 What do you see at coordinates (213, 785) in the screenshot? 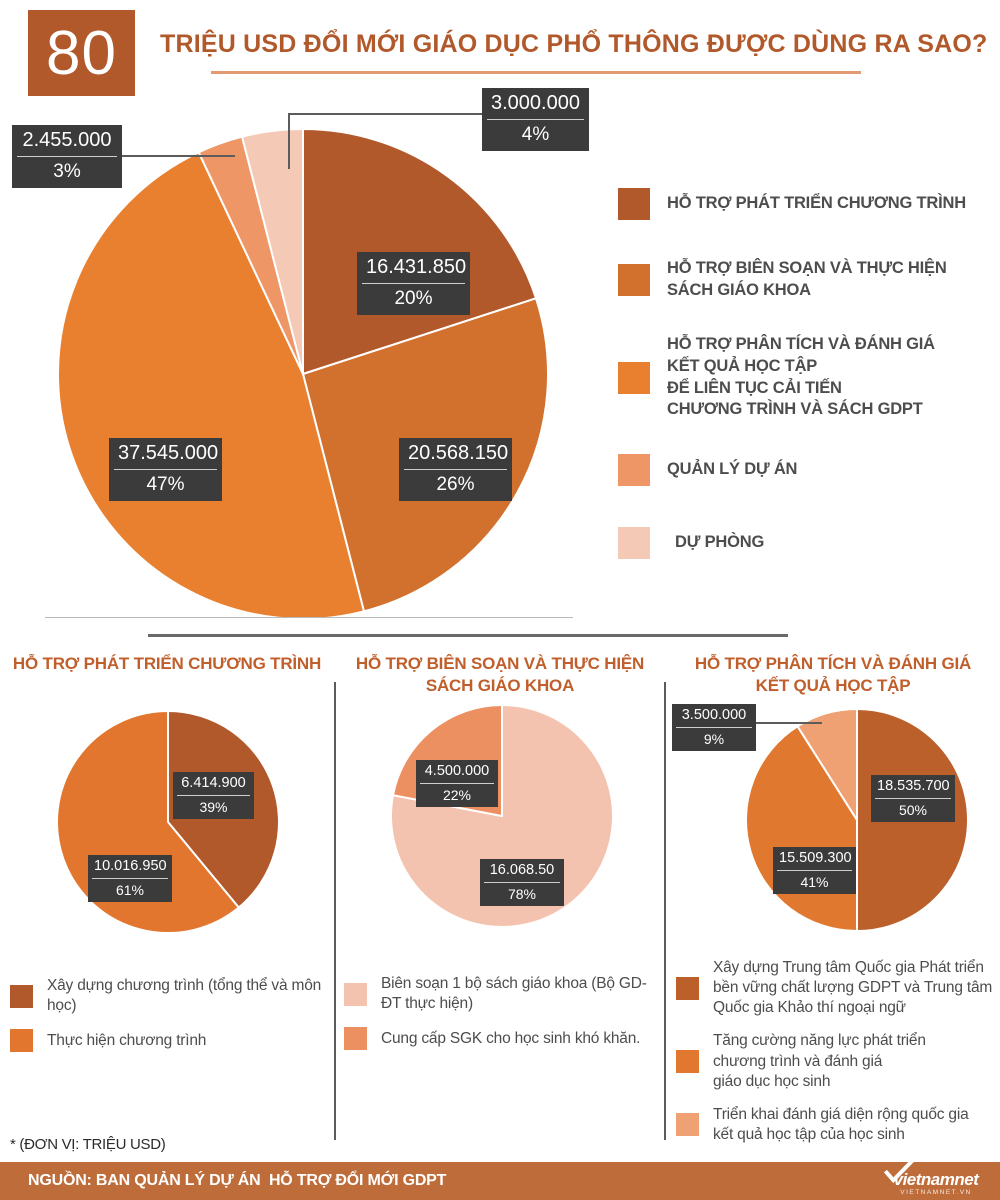
I see `label-value: 6.414.900` at bounding box center [213, 785].